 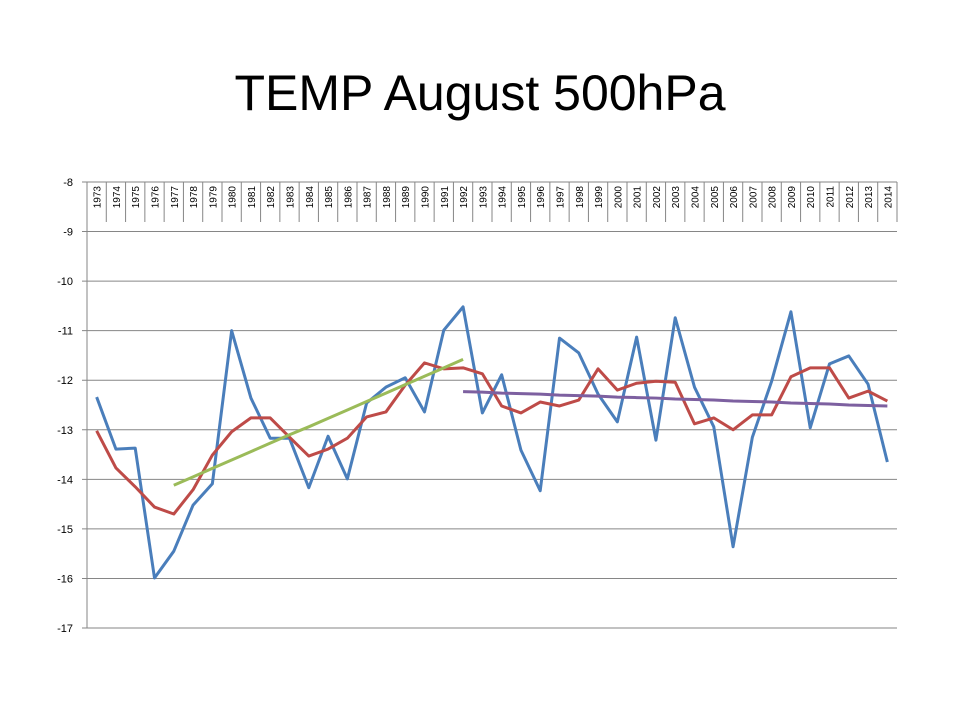 I want to click on x-tick-label: 1978, so click(x=194, y=197).